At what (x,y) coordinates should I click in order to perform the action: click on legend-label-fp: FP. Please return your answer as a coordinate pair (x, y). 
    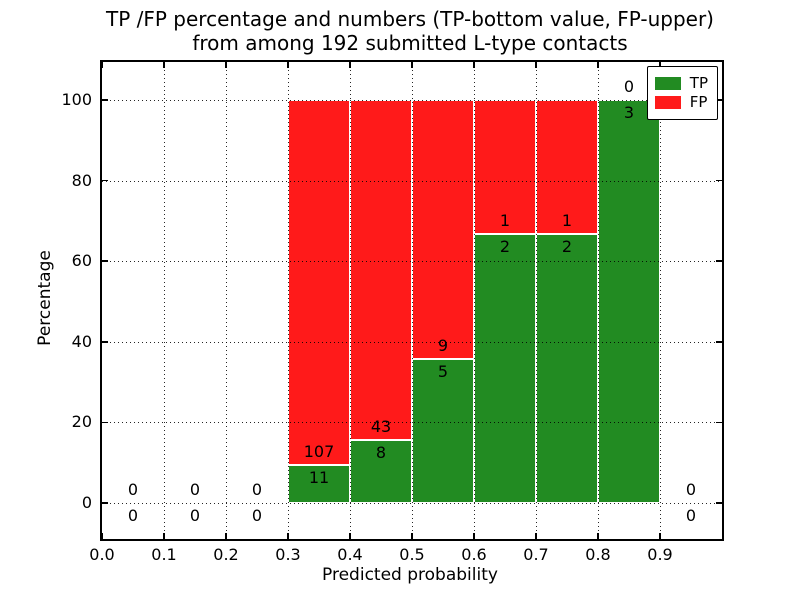
    Looking at the image, I should click on (698, 102).